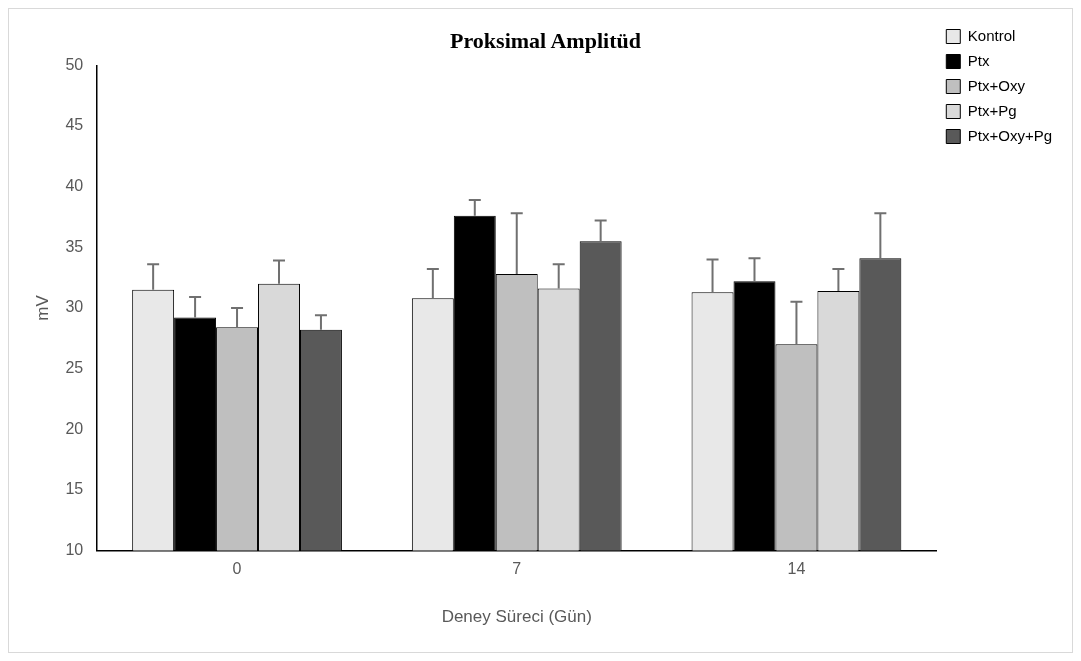 This screenshot has width=1081, height=661. I want to click on legend-label: Ptx+Pg, so click(992, 110).